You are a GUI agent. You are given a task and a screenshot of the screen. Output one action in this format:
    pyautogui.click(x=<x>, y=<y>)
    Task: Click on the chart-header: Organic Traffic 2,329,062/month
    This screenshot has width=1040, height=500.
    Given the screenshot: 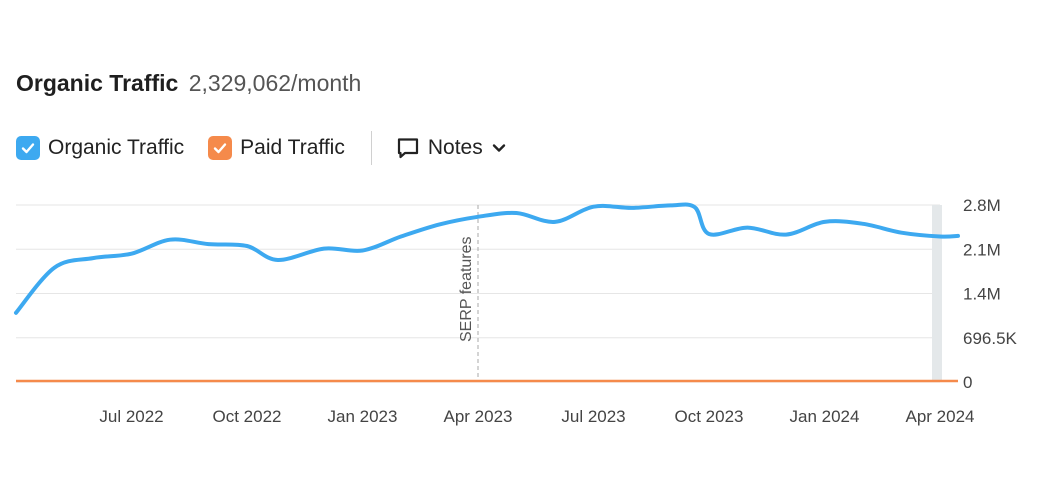 What is the action you would take?
    pyautogui.click(x=188, y=83)
    